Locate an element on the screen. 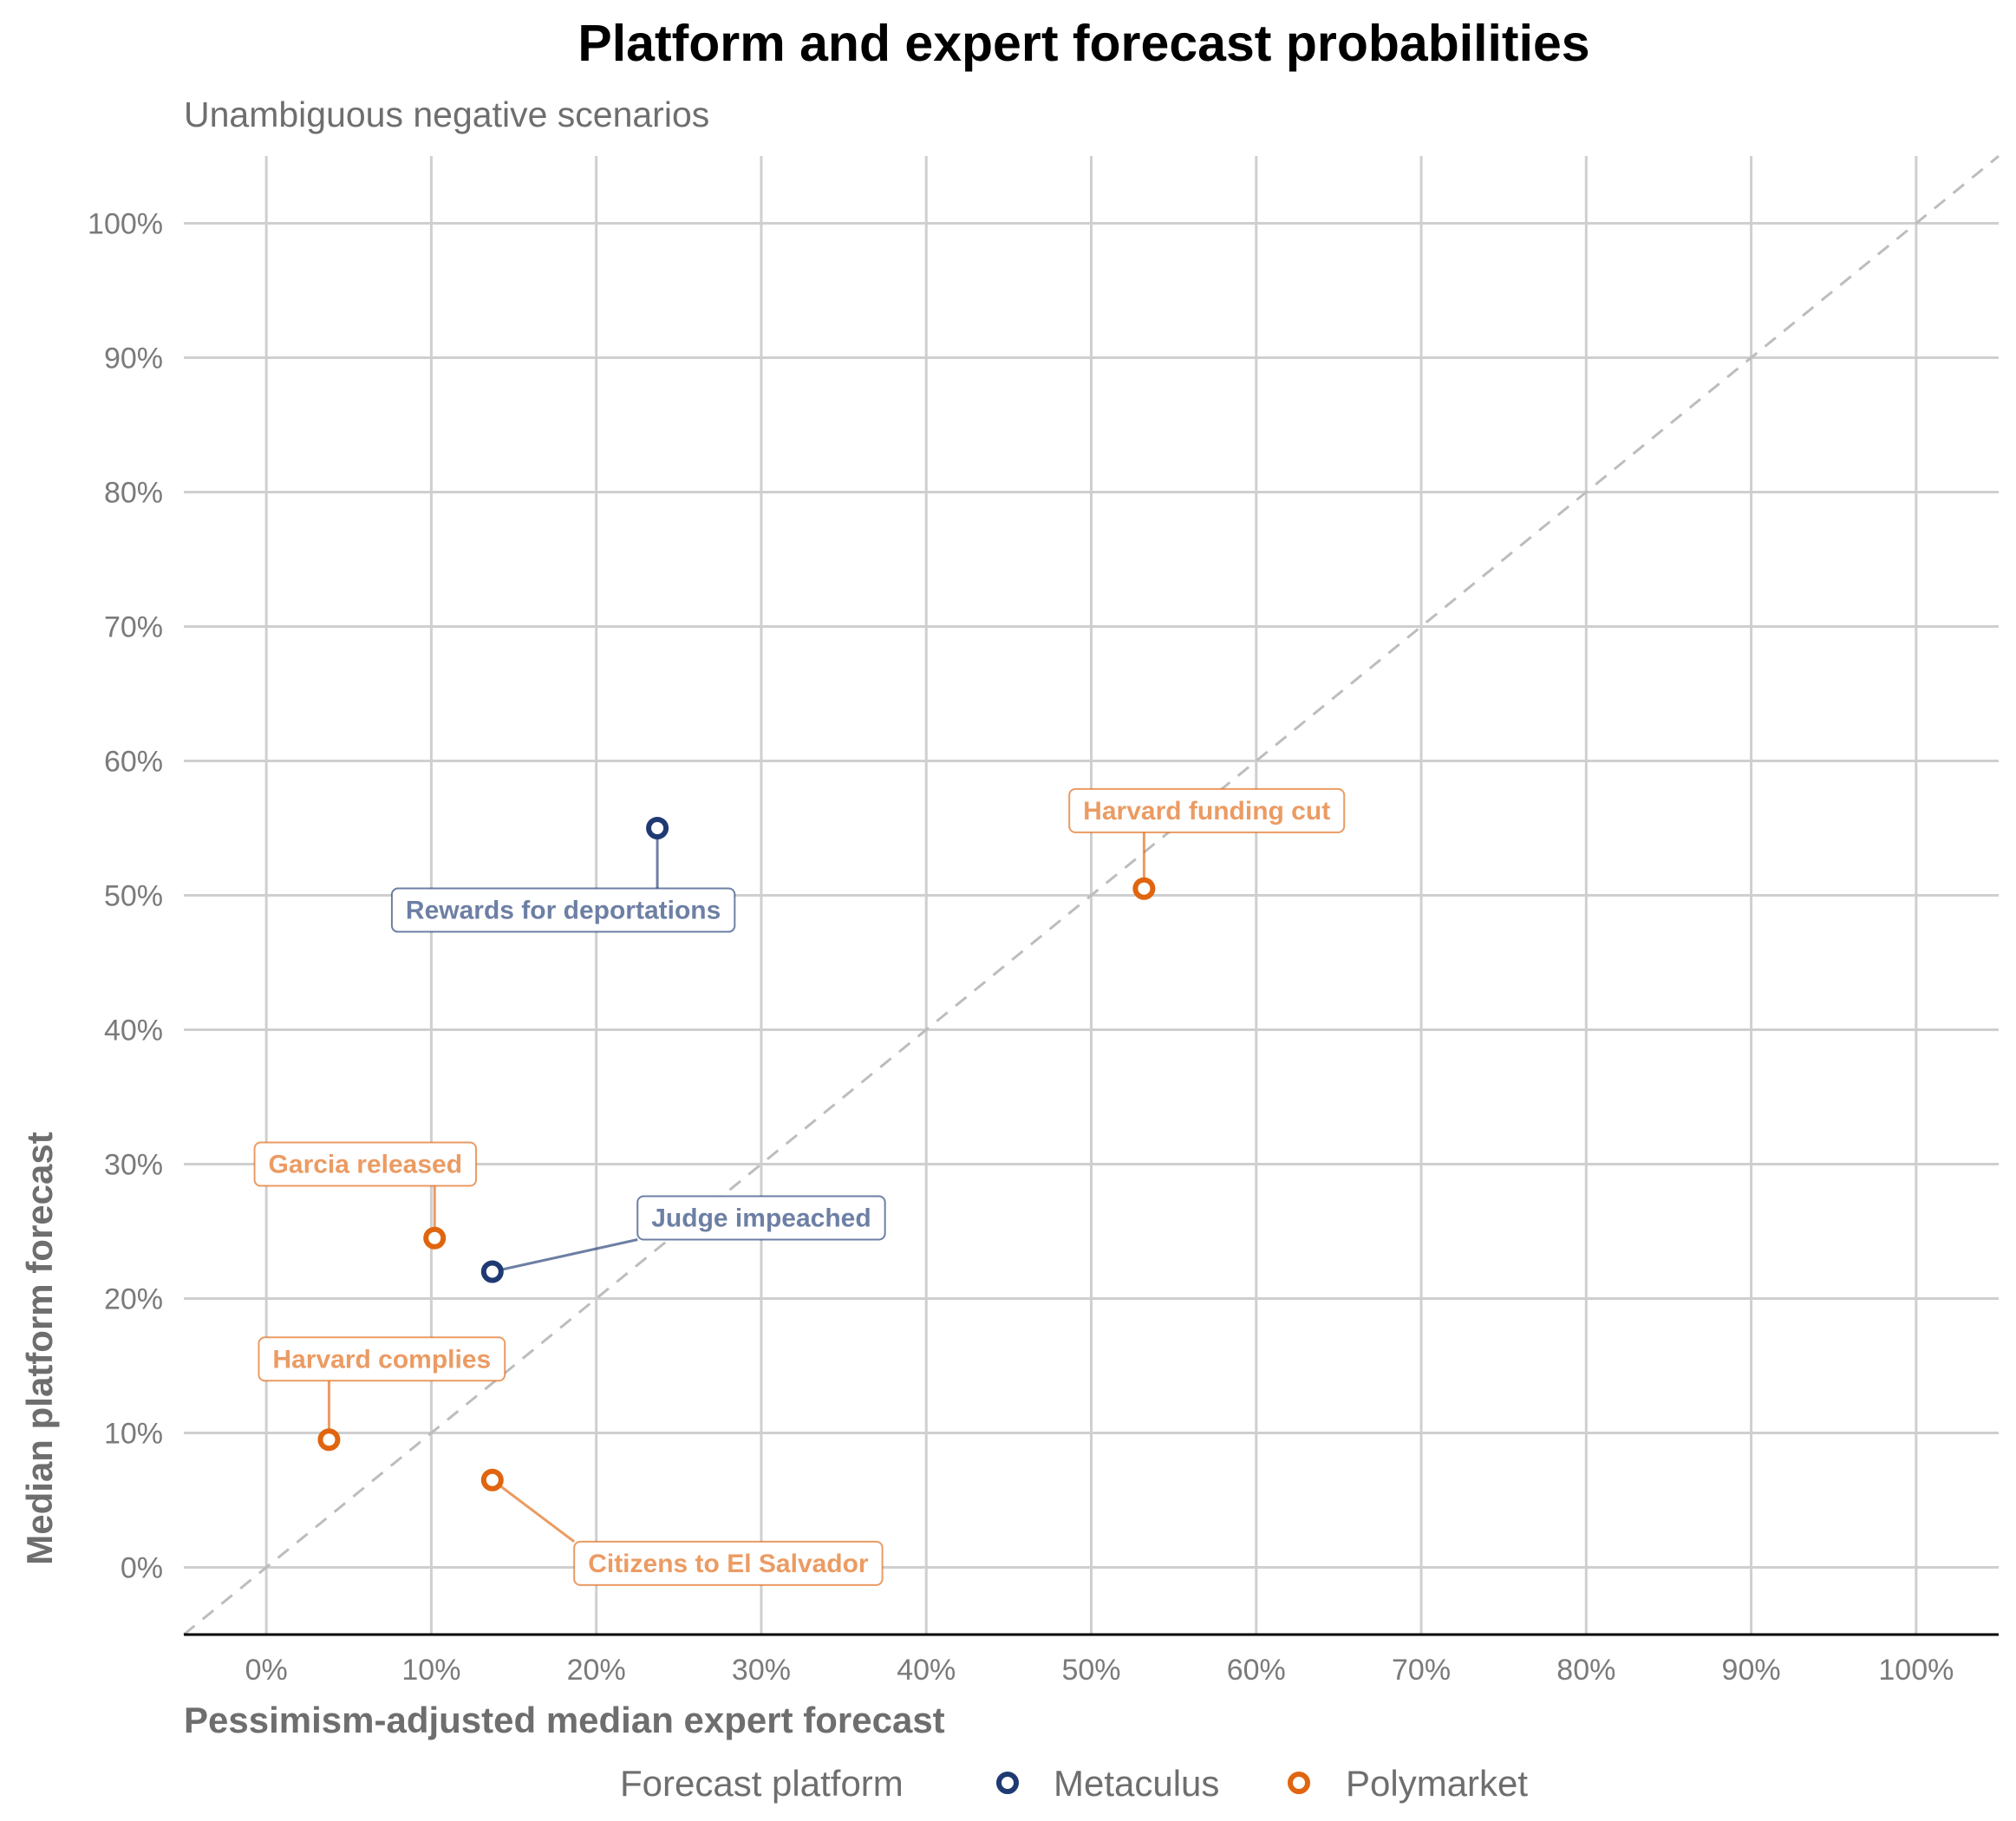  point-label: Rewards for deportations is located at coordinates (563, 911).